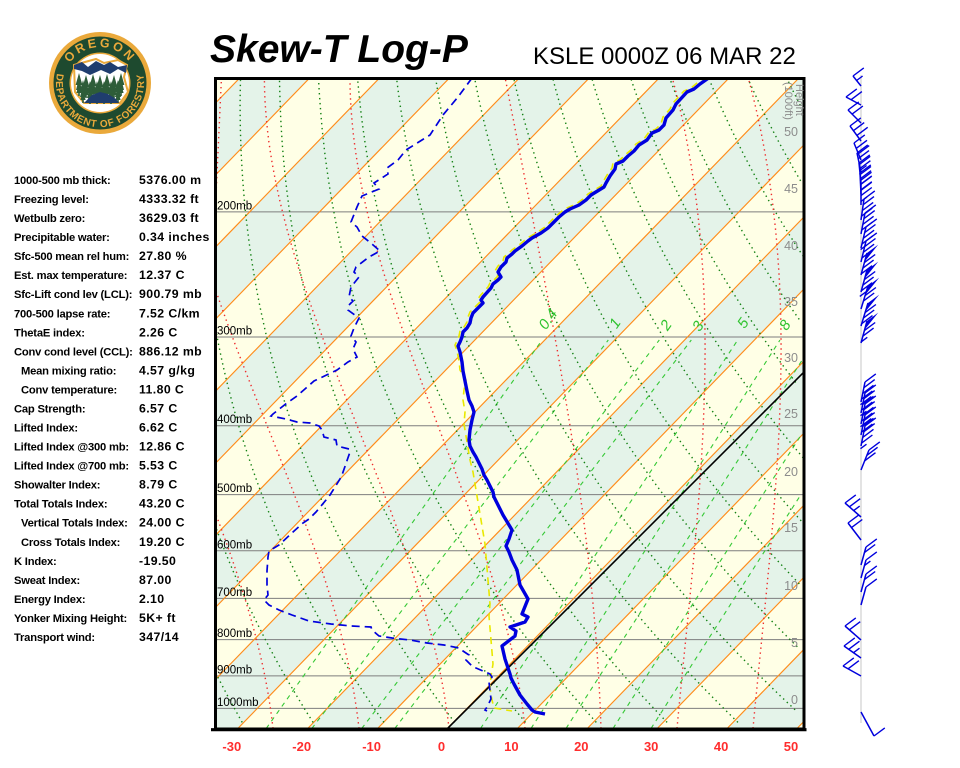  I want to click on svg-text: 2.26 C, so click(158, 332).